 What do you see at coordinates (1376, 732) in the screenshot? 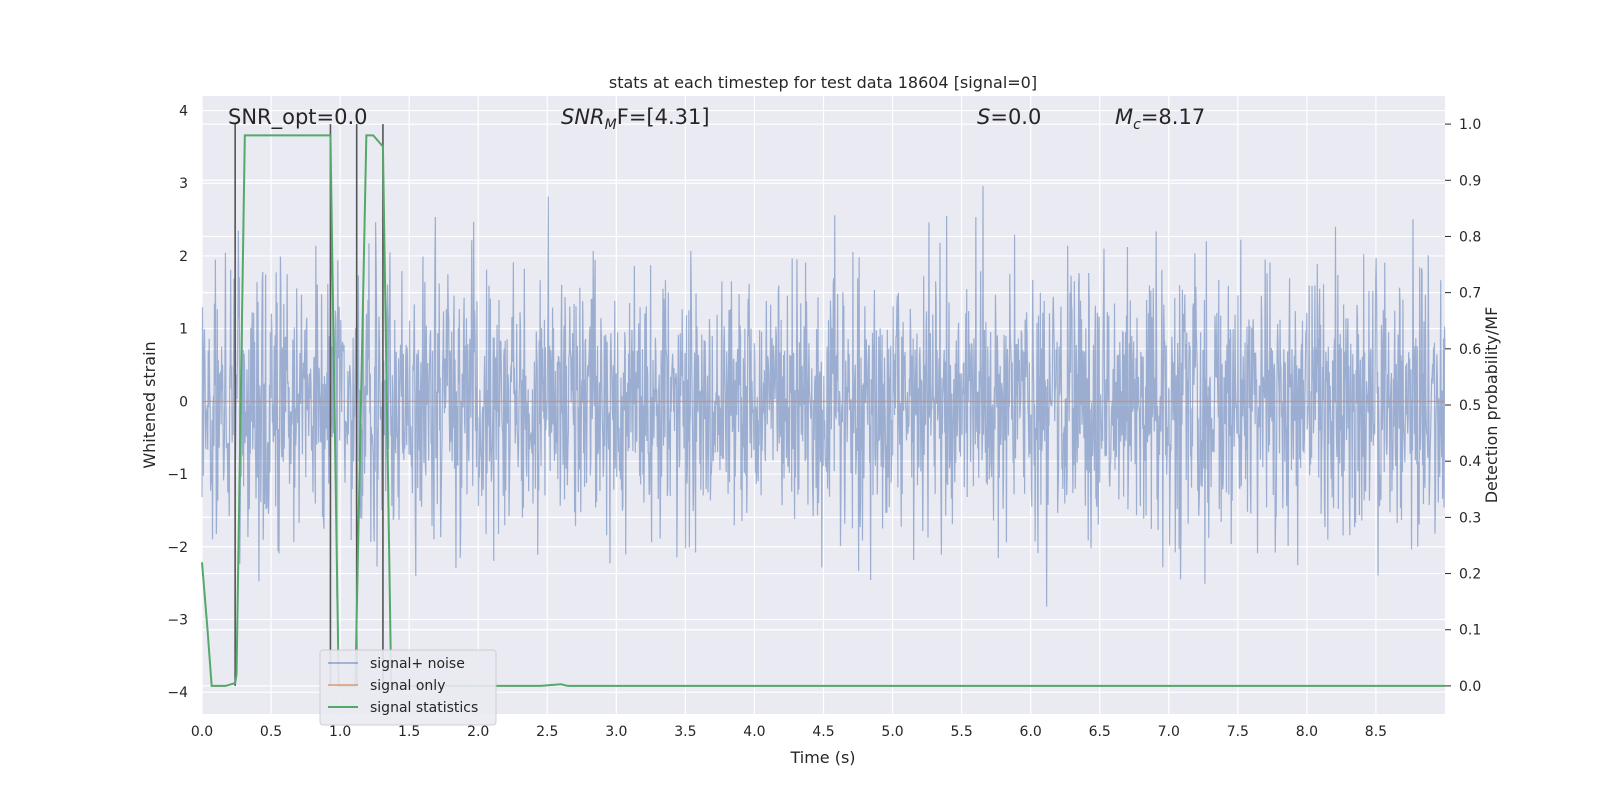
I see `x-tick-label: 8.5` at bounding box center [1376, 732].